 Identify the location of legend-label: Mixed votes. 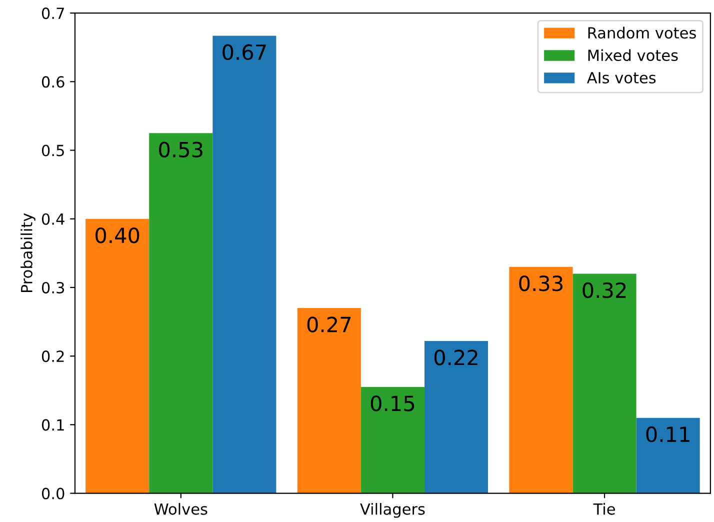
(633, 55).